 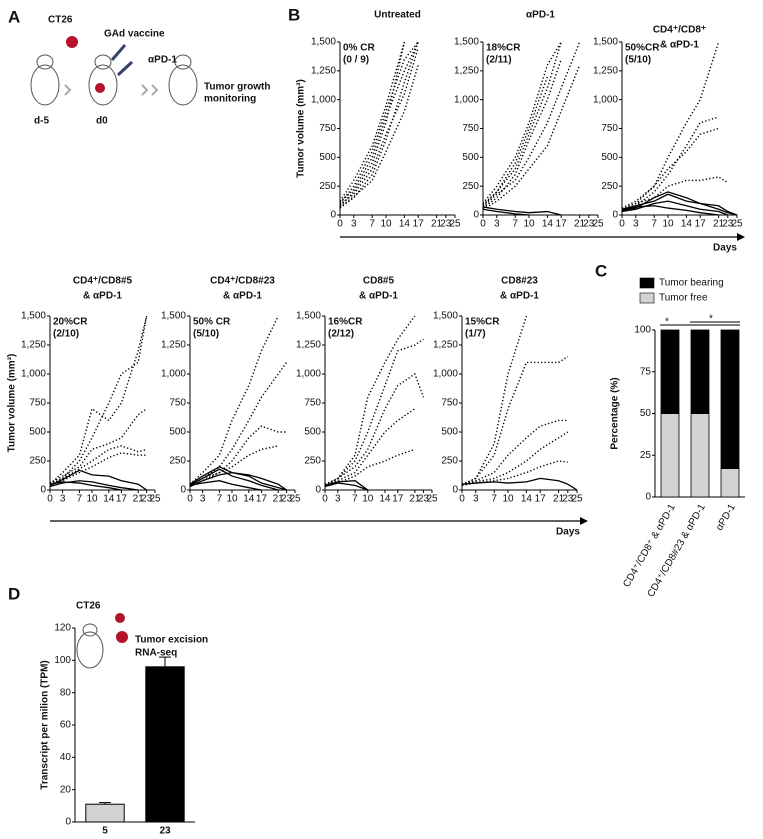 I want to click on chart-title: & αPD-1, so click(x=242, y=296).